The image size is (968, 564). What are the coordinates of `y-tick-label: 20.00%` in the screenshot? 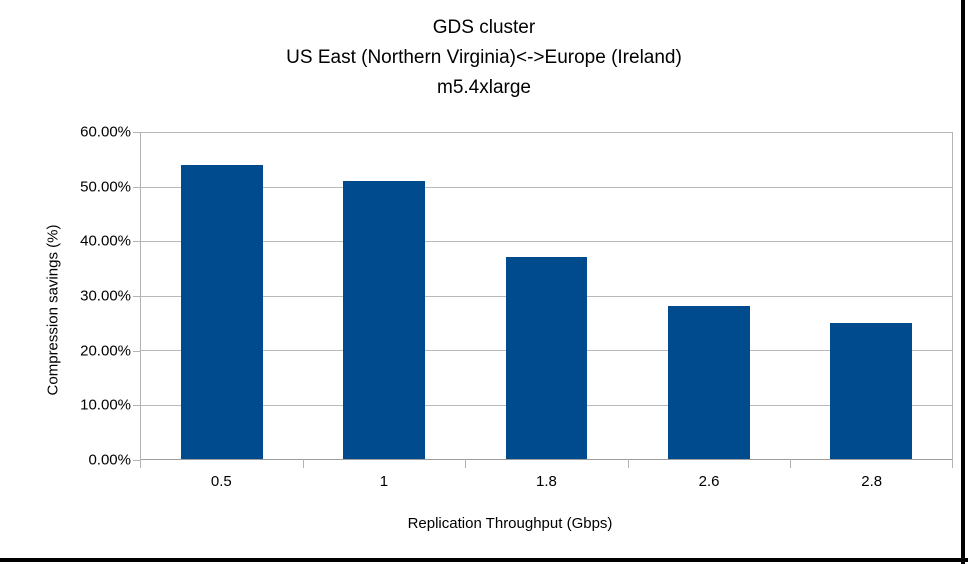 It's located at (105, 351).